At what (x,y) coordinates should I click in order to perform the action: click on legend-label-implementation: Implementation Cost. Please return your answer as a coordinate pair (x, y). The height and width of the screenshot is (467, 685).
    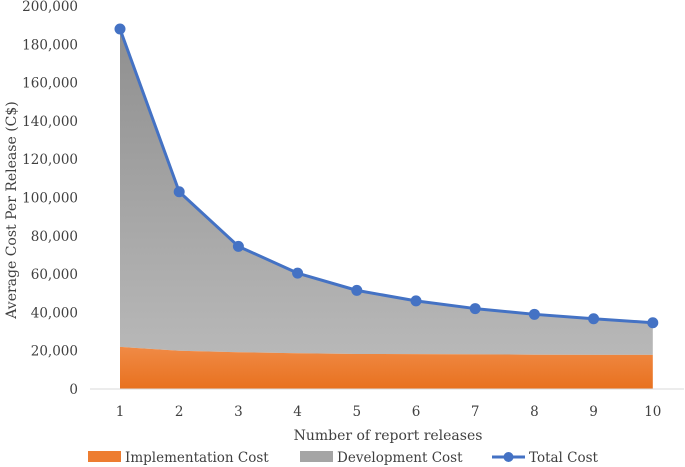
    Looking at the image, I should click on (197, 458).